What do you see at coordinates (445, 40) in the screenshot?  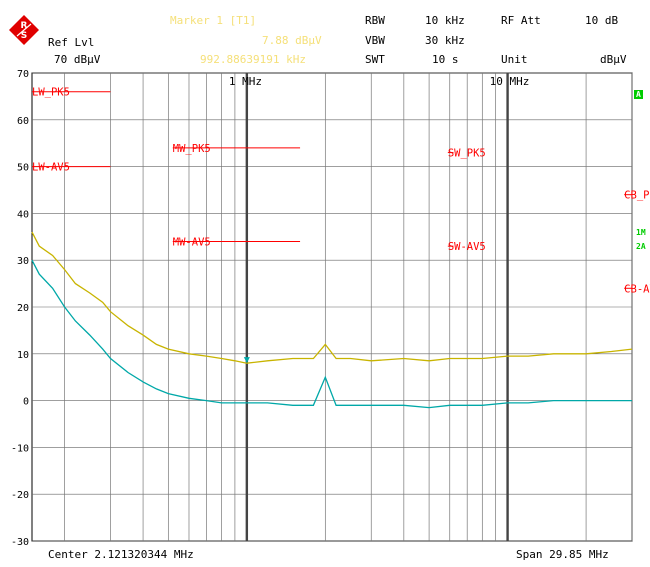 I see `vbw-value: 30 kHz` at bounding box center [445, 40].